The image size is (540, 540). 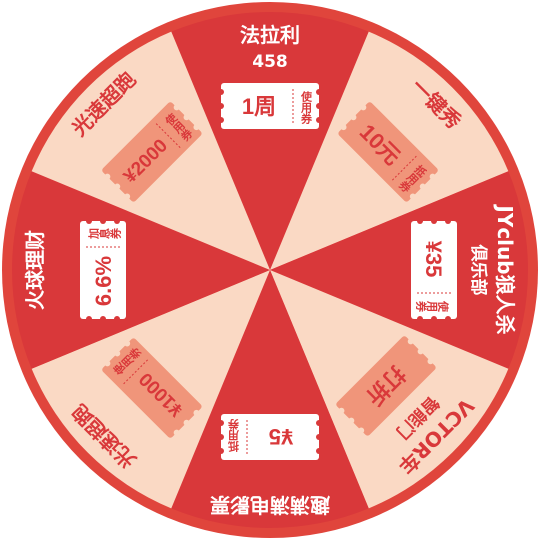 What do you see at coordinates (478, 270) in the screenshot?
I see `segment-subtitle: 俱乐部` at bounding box center [478, 270].